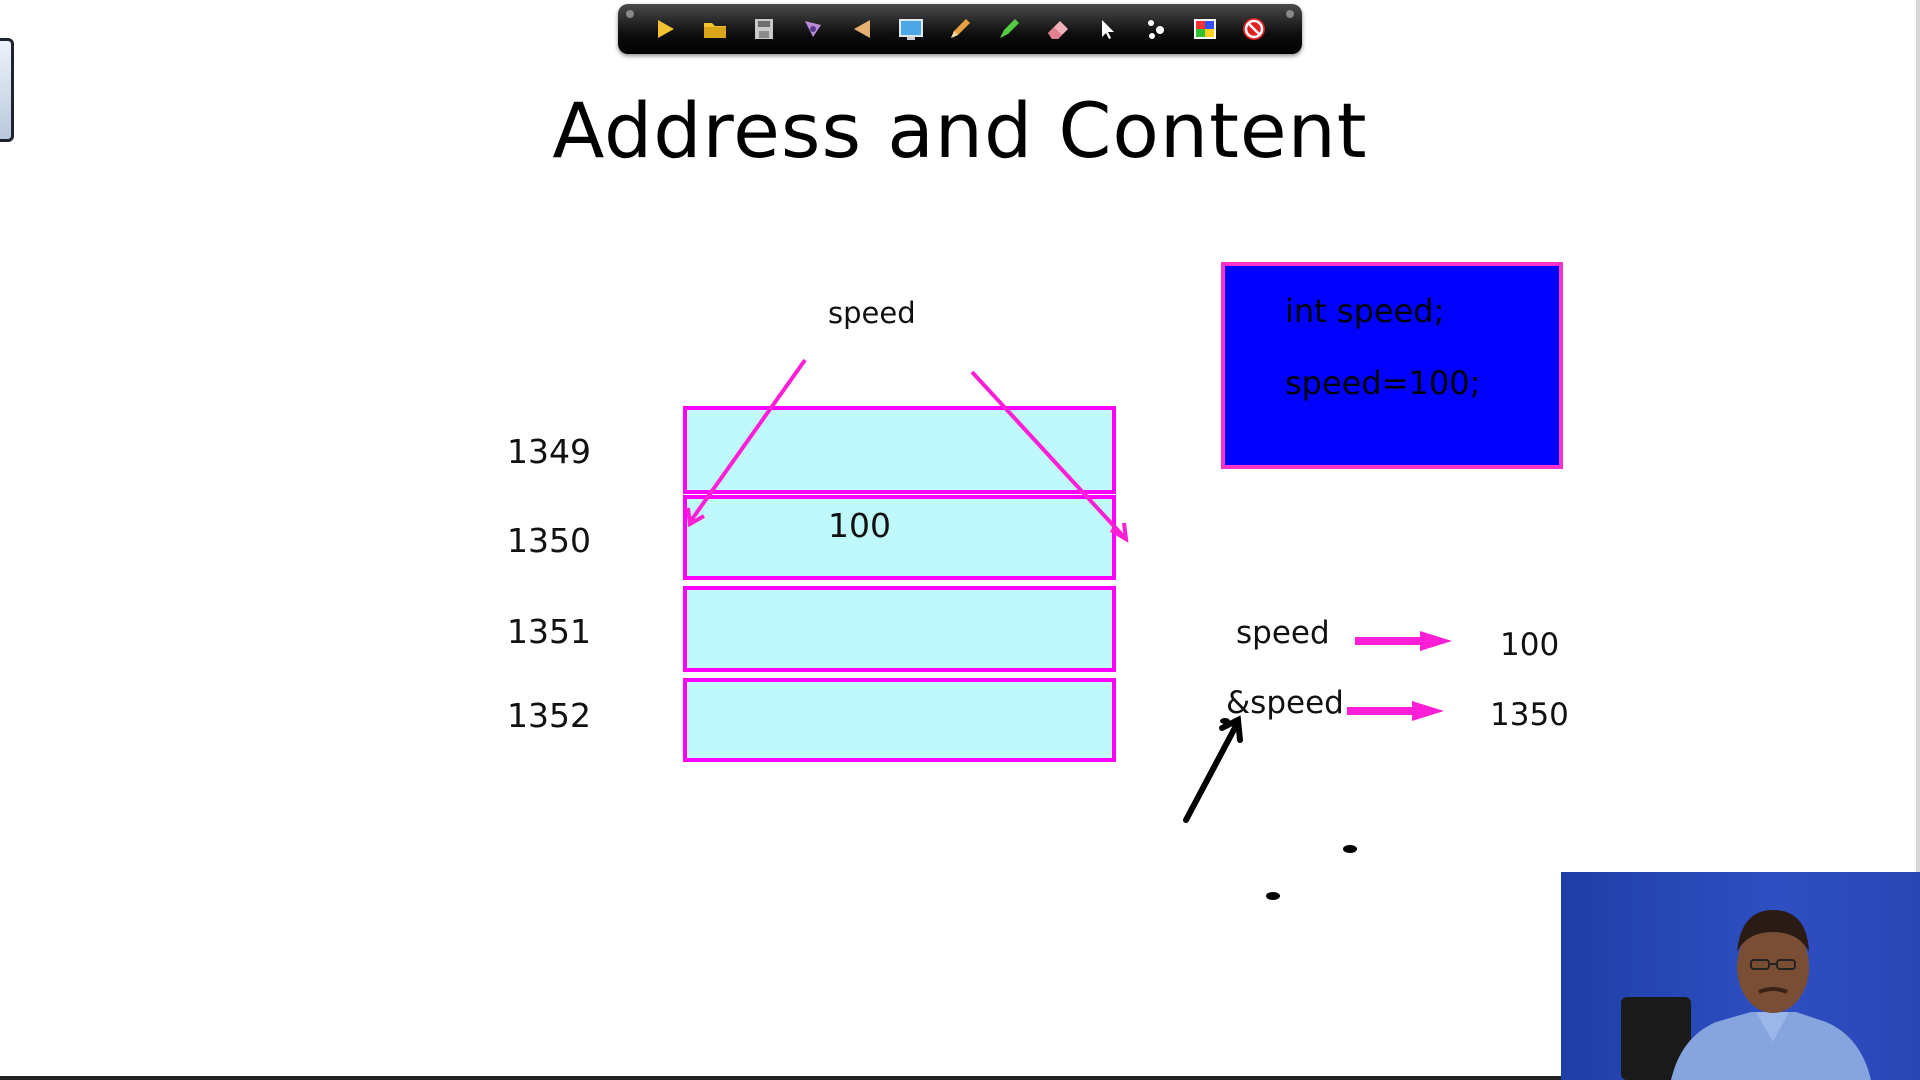 The height and width of the screenshot is (1080, 1920). What do you see at coordinates (1290, 14) in the screenshot?
I see `toolbar-grip-right` at bounding box center [1290, 14].